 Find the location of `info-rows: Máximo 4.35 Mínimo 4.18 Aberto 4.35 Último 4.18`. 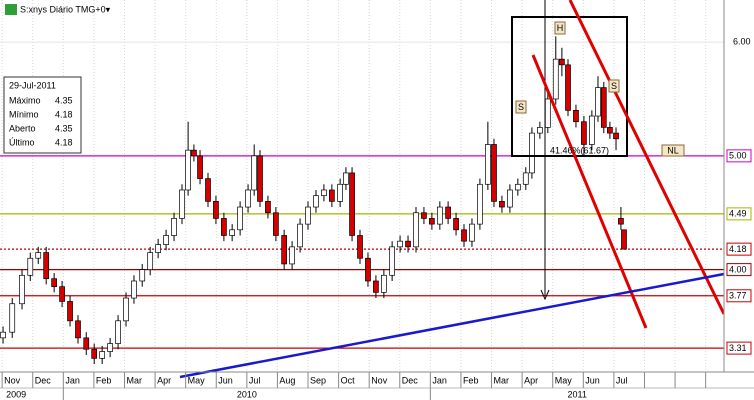

info-rows: Máximo 4.35 Mínimo 4.18 Aberto 4.35 Último 4.18 is located at coordinates (41, 121).